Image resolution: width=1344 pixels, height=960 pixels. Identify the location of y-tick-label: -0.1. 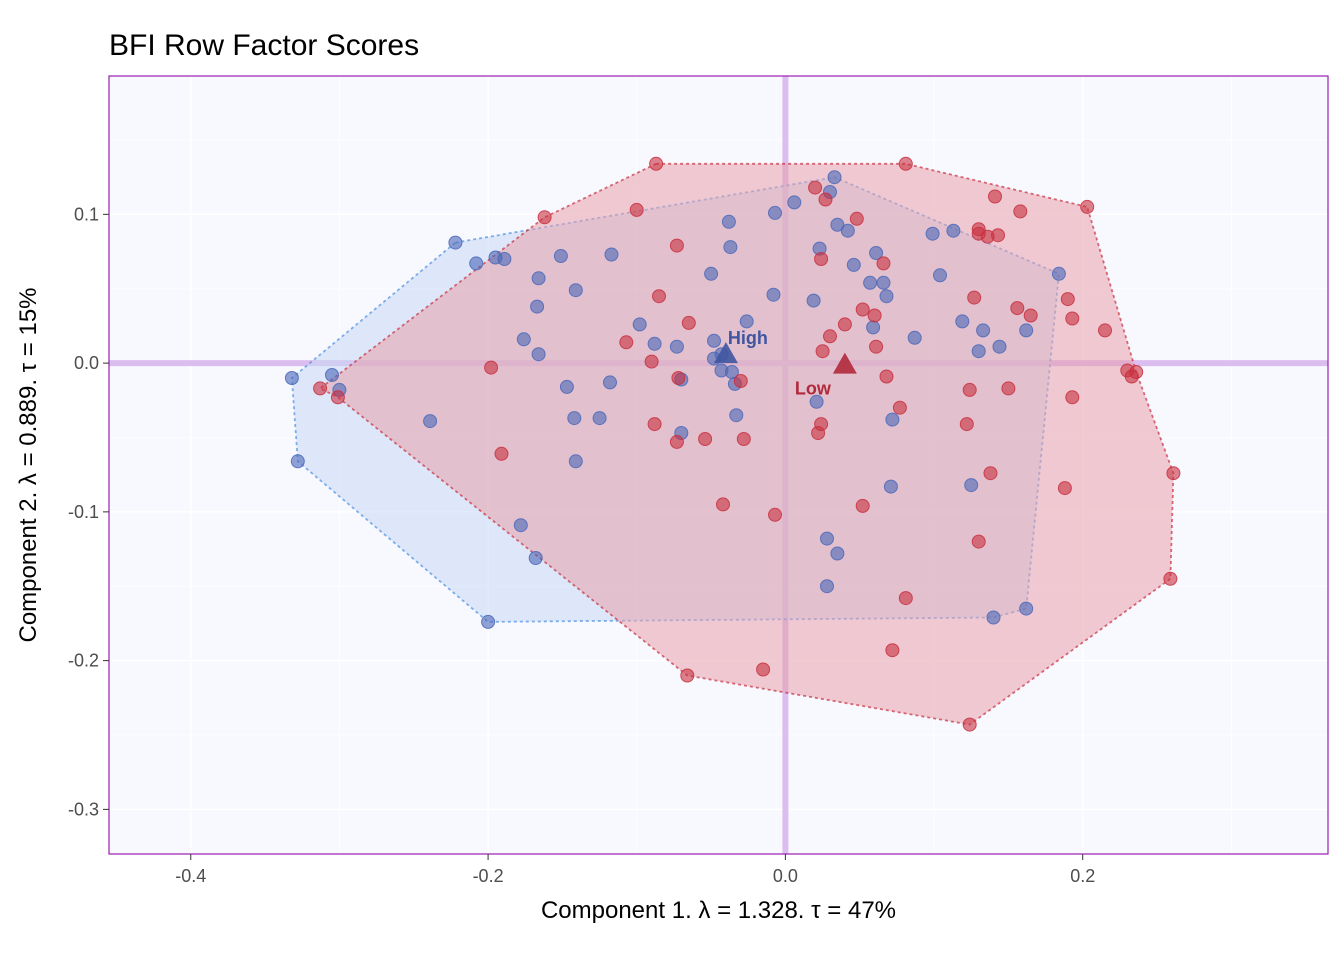
(83, 512).